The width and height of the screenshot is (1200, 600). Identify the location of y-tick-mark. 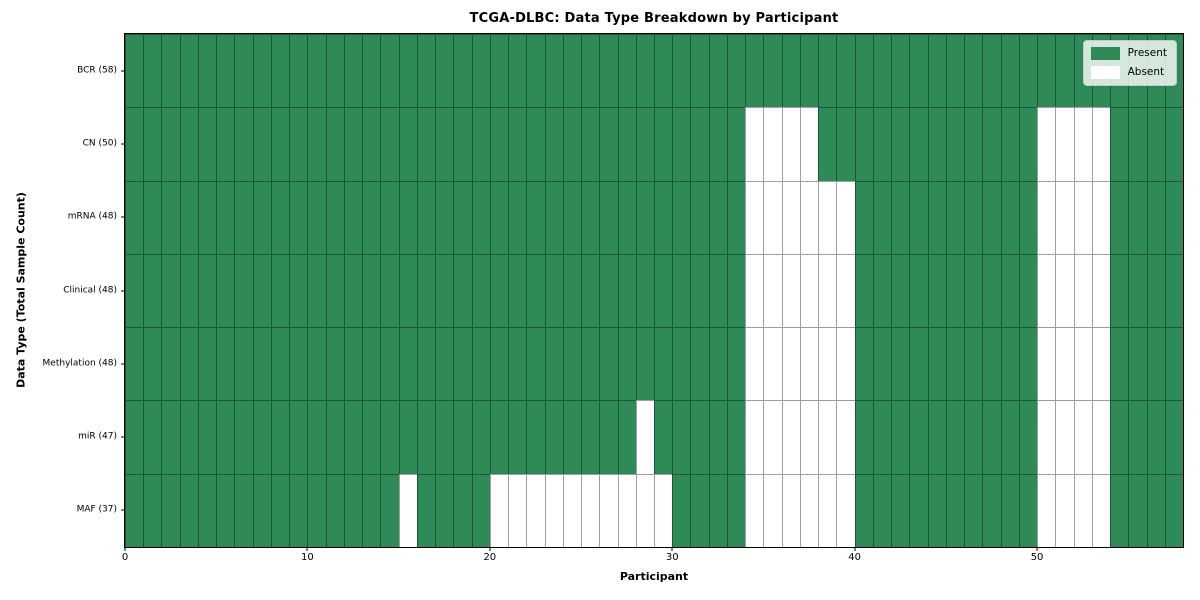
(123, 217).